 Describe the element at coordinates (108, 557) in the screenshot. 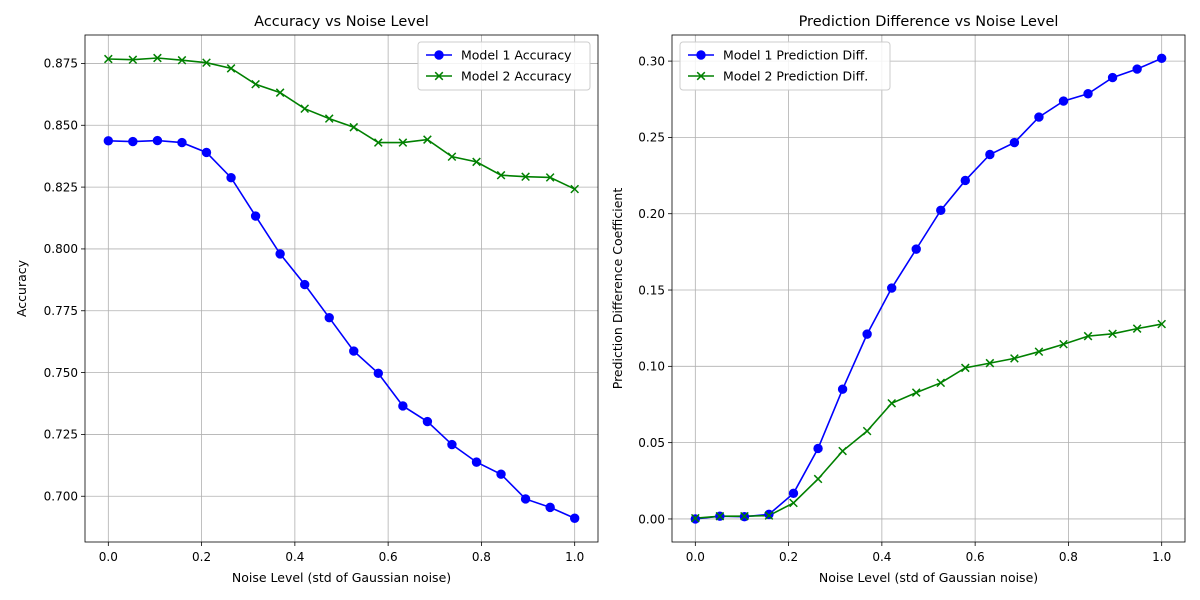

I see `accuracy-x-tick-label: 0.0` at that location.